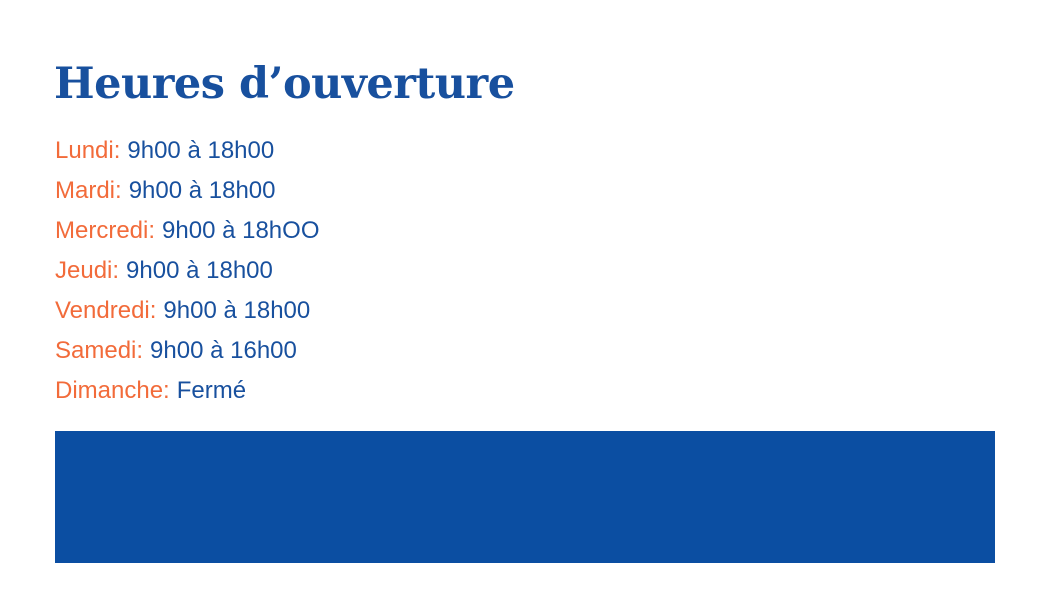 The height and width of the screenshot is (600, 1050). What do you see at coordinates (202, 190) in the screenshot?
I see `day-value-mardi: 9h00 à 18h00` at bounding box center [202, 190].